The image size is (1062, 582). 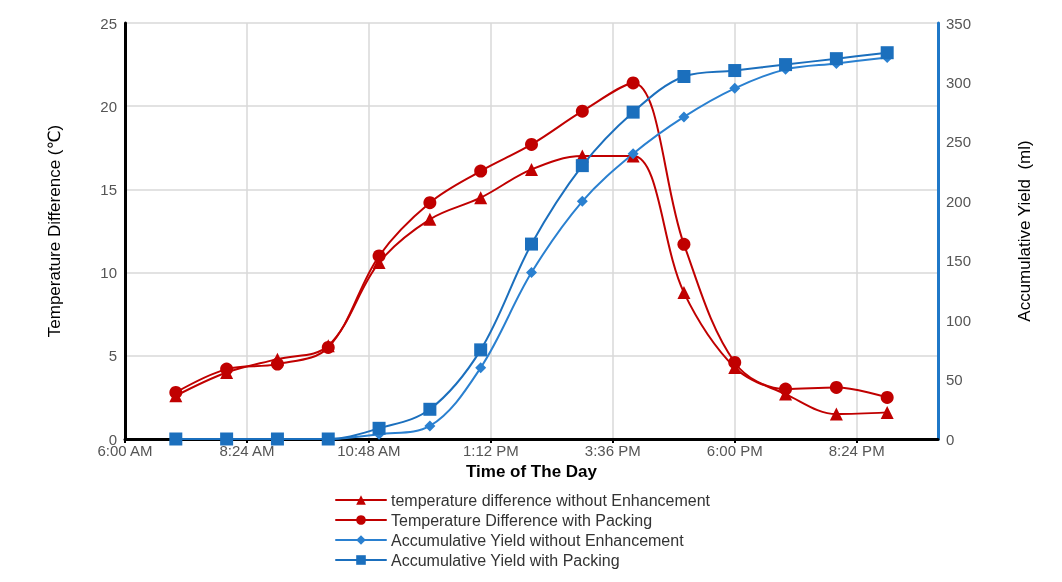 What do you see at coordinates (959, 320) in the screenshot?
I see `y2-tick-label: 100` at bounding box center [959, 320].